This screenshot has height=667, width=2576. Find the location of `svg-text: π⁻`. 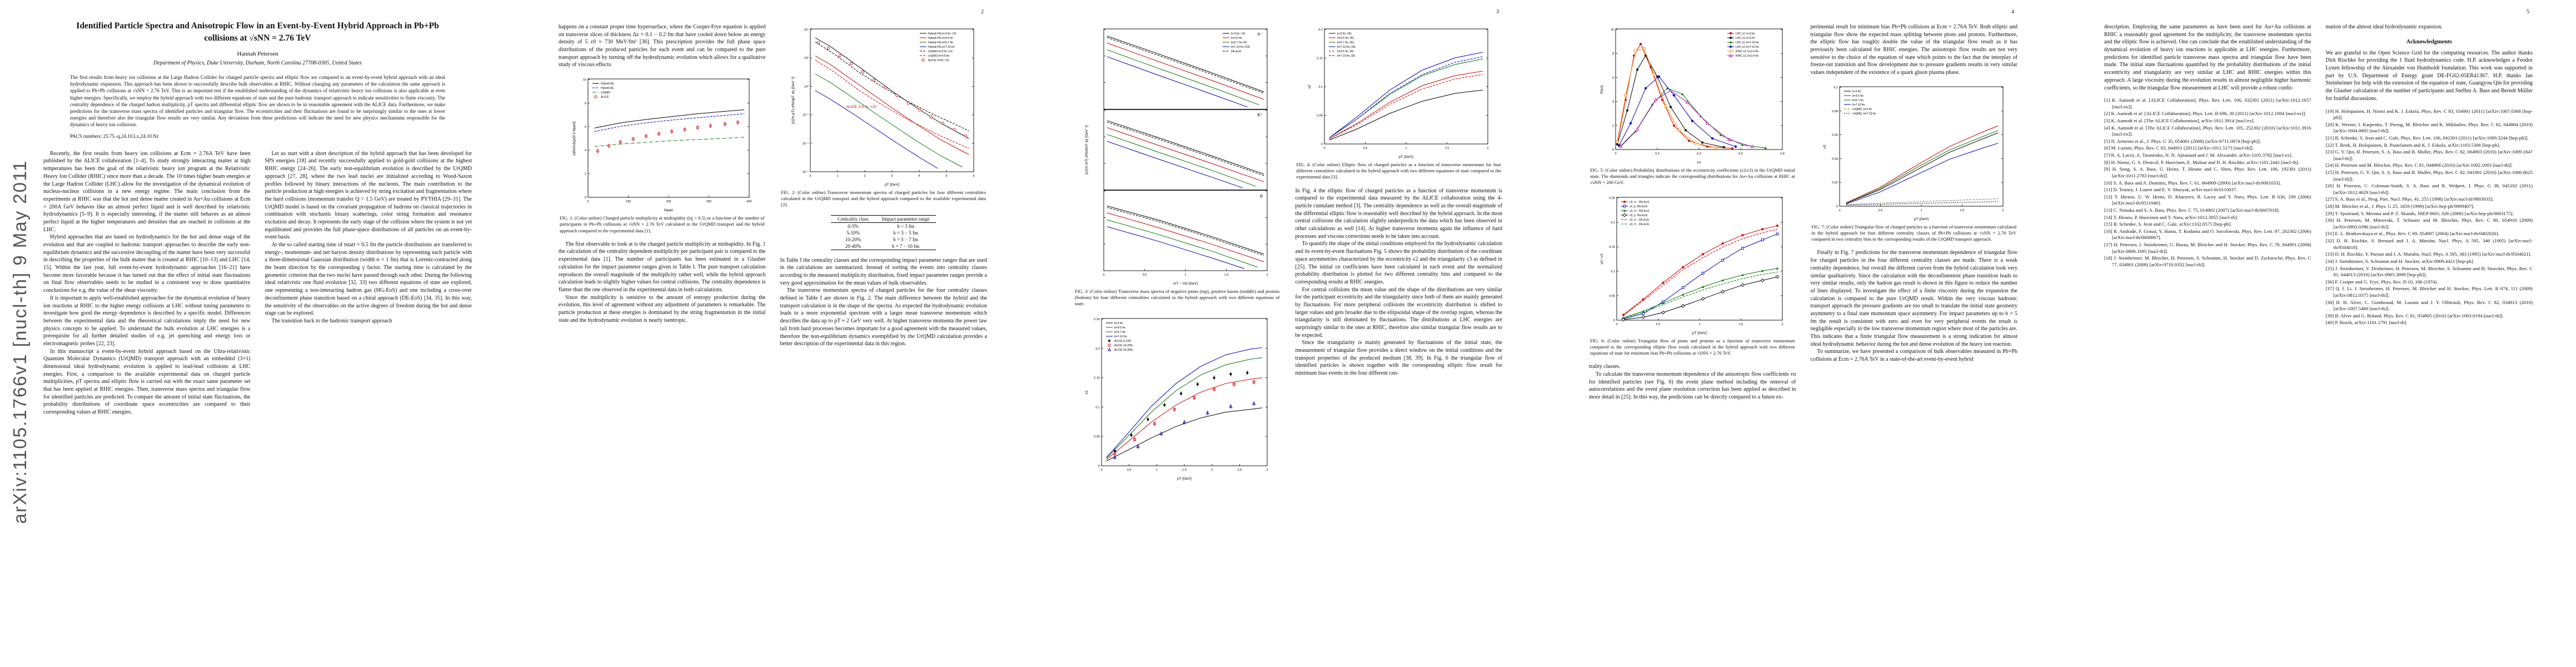

svg-text: π⁻ is located at coordinates (1260, 34).